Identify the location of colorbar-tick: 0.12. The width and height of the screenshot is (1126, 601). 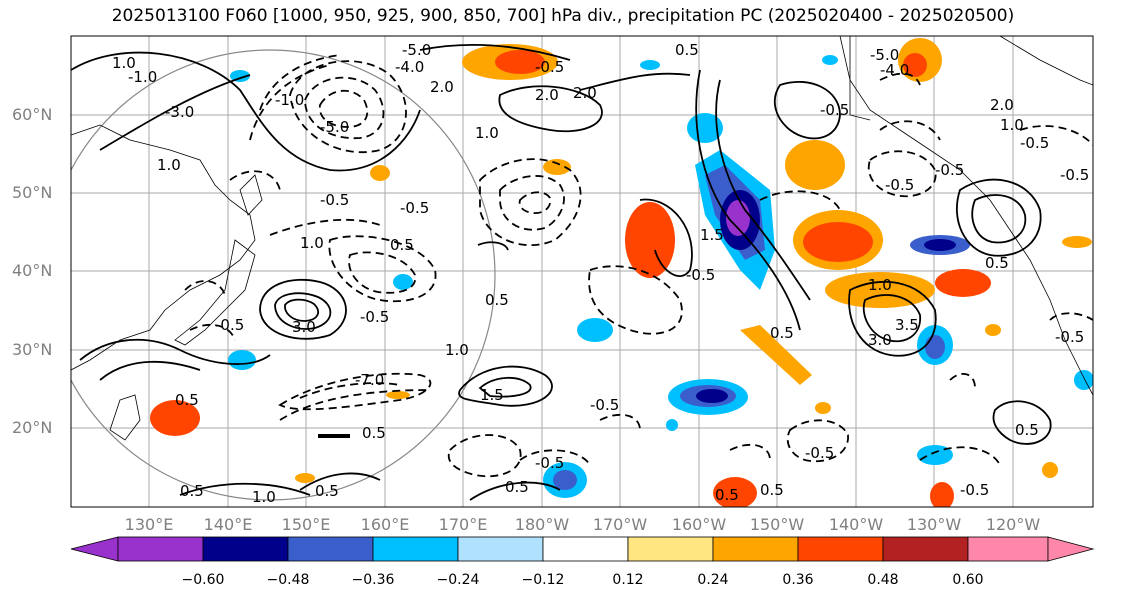
(628, 580).